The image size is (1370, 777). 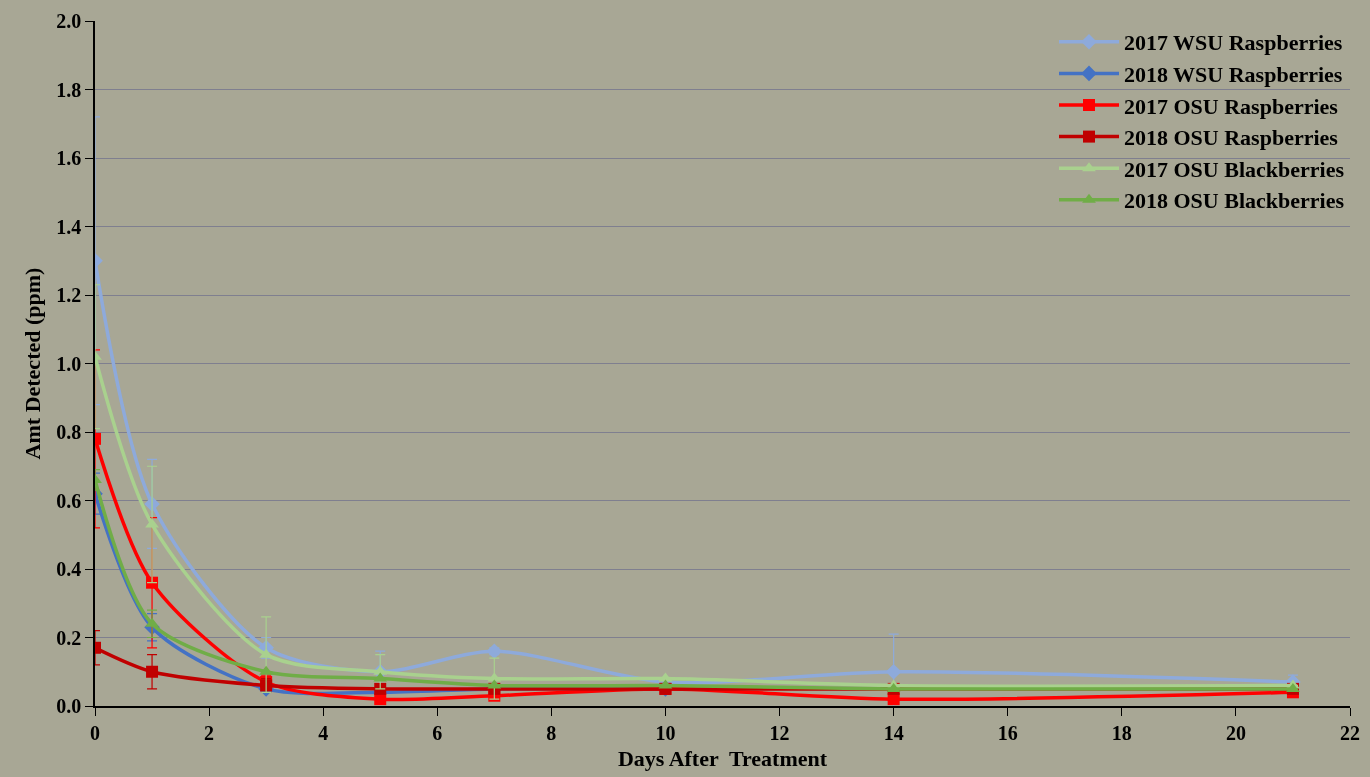 I want to click on legend-label: 2018 WSU Raspberries, so click(x=1233, y=74).